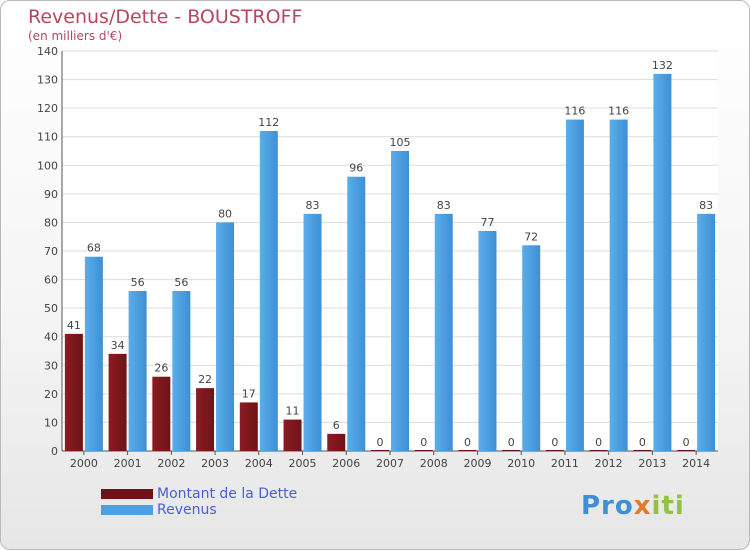 The width and height of the screenshot is (750, 550). What do you see at coordinates (47, 165) in the screenshot?
I see `y-tick-label: 100` at bounding box center [47, 165].